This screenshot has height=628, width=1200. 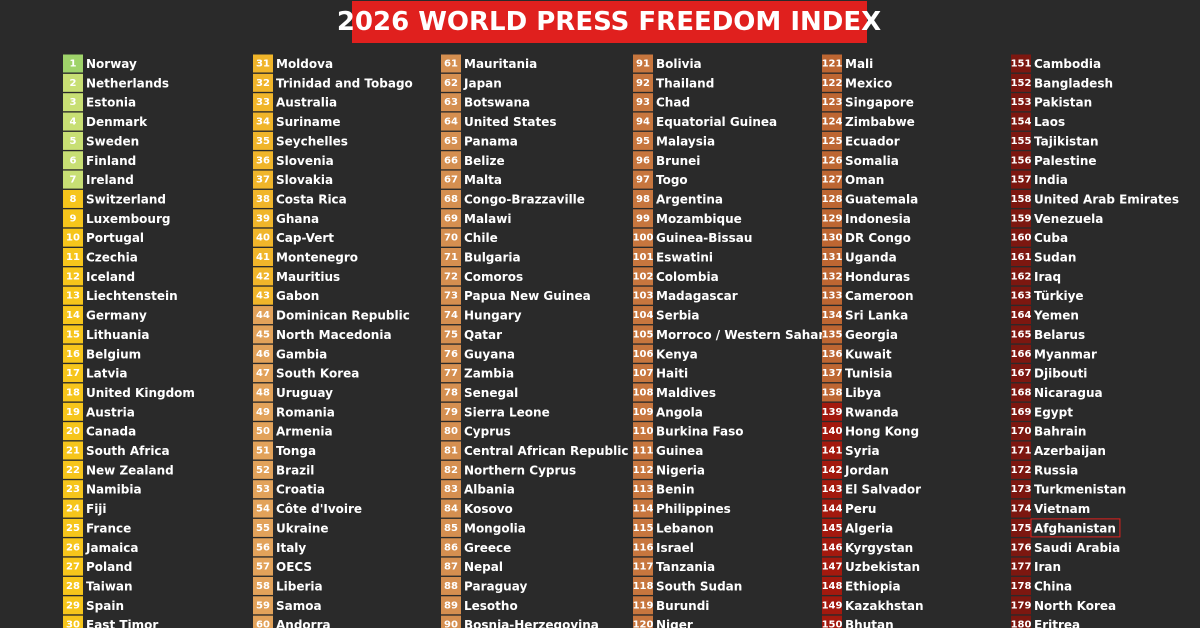 What do you see at coordinates (876, 316) in the screenshot?
I see `country-name: Sri Lanka` at bounding box center [876, 316].